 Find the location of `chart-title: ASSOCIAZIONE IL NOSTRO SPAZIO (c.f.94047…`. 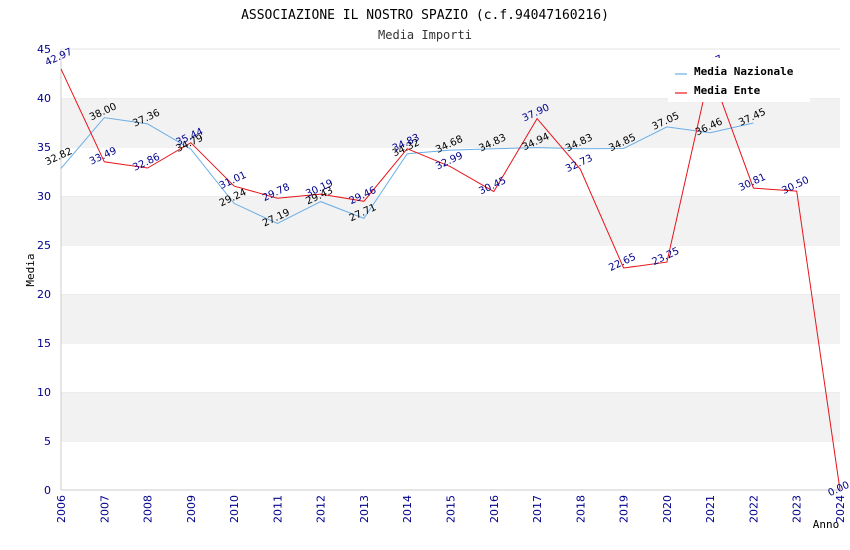

chart-title: ASSOCIAZIONE IL NOSTRO SPAZIO (c.f.94047… is located at coordinates (425, 15).